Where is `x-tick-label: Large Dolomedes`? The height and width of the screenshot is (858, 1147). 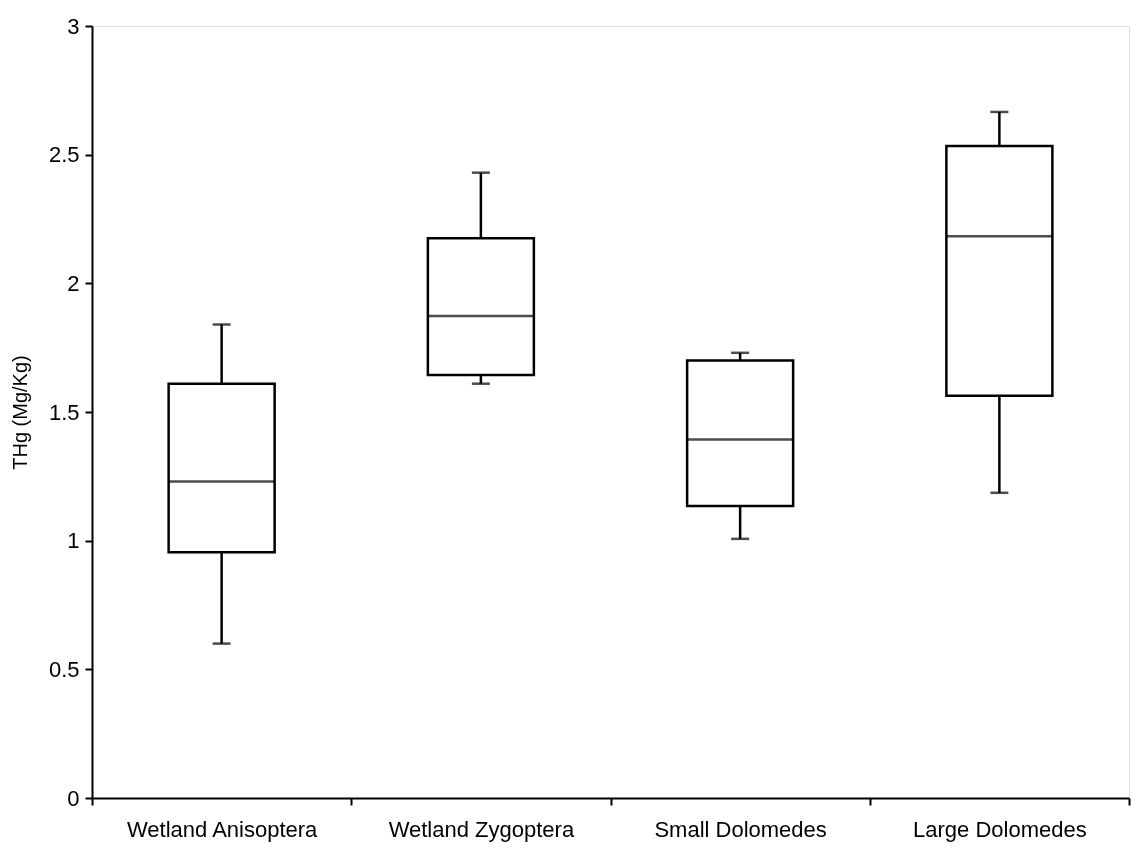 x-tick-label: Large Dolomedes is located at coordinates (1000, 829).